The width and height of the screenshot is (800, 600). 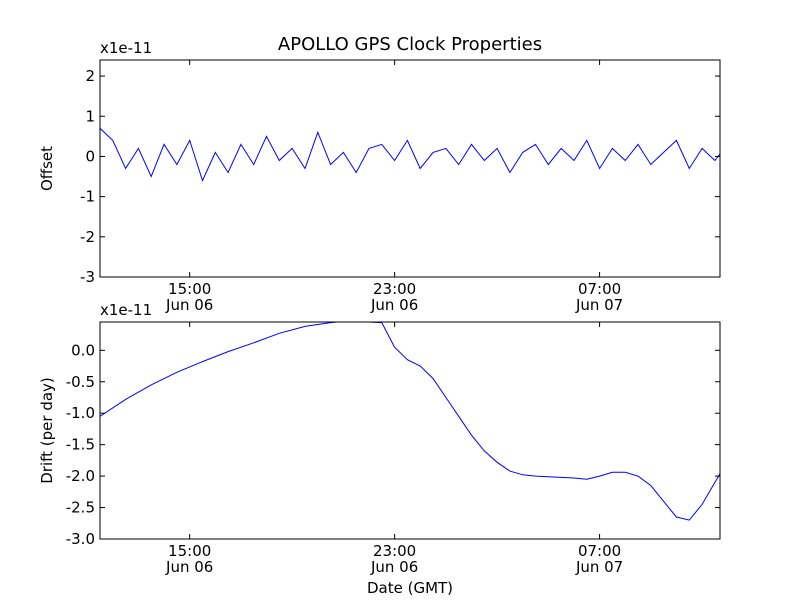 I want to click on series-line, so click(x=410, y=154).